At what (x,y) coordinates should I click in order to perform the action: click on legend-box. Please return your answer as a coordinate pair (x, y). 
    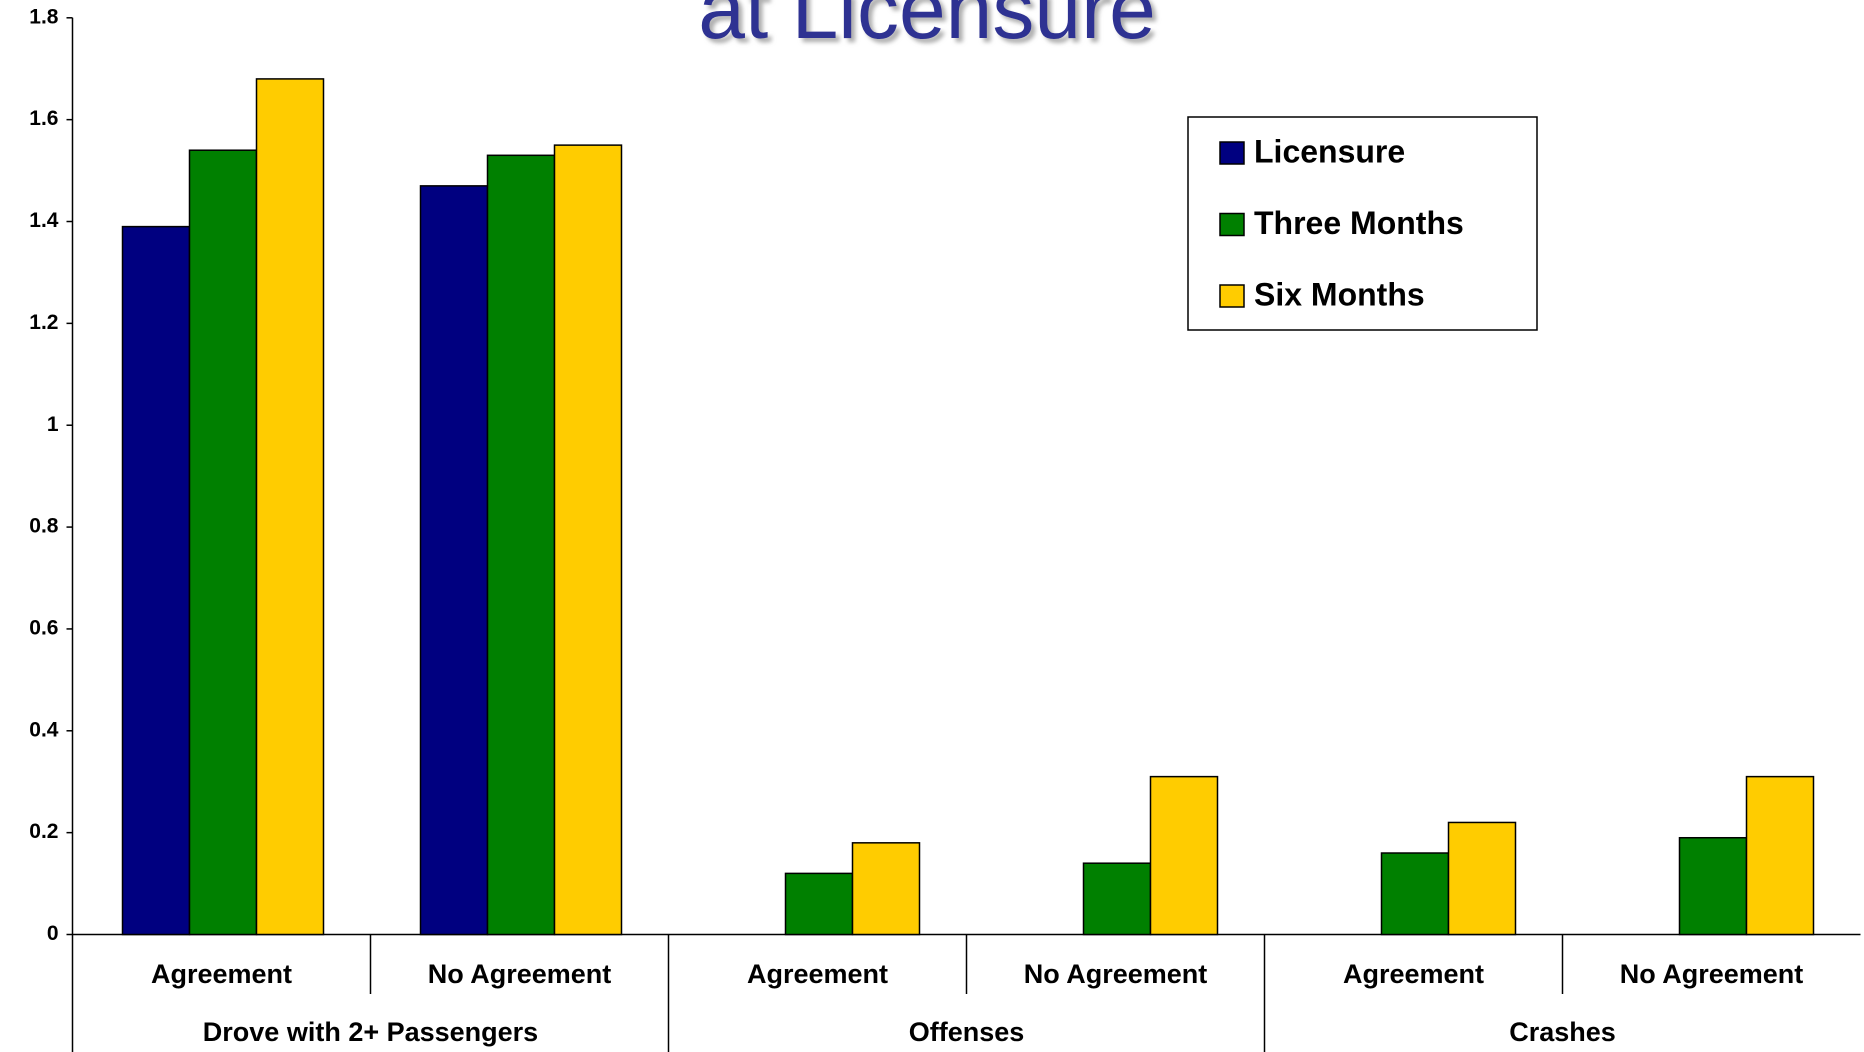
    Looking at the image, I should click on (1362, 223).